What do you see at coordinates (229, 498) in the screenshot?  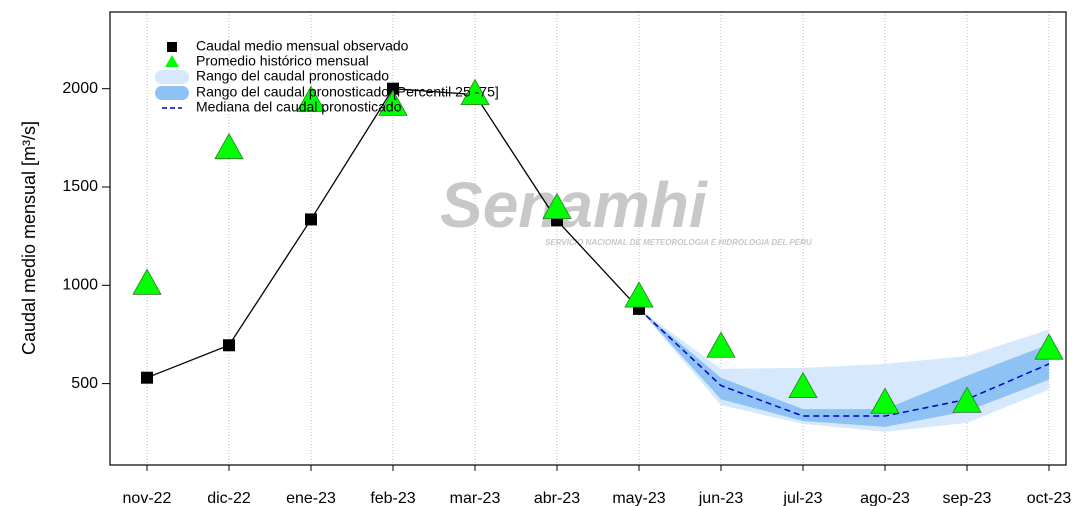 I see `x-tick-label: dic-22` at bounding box center [229, 498].